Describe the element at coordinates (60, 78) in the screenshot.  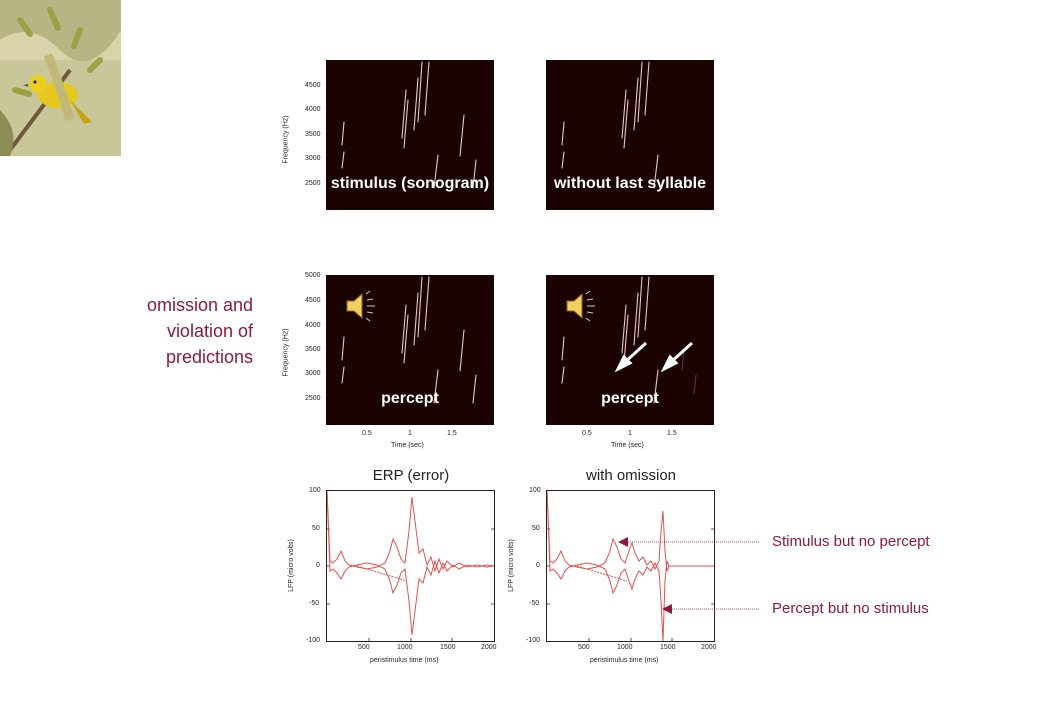
I see `bird-photo` at that location.